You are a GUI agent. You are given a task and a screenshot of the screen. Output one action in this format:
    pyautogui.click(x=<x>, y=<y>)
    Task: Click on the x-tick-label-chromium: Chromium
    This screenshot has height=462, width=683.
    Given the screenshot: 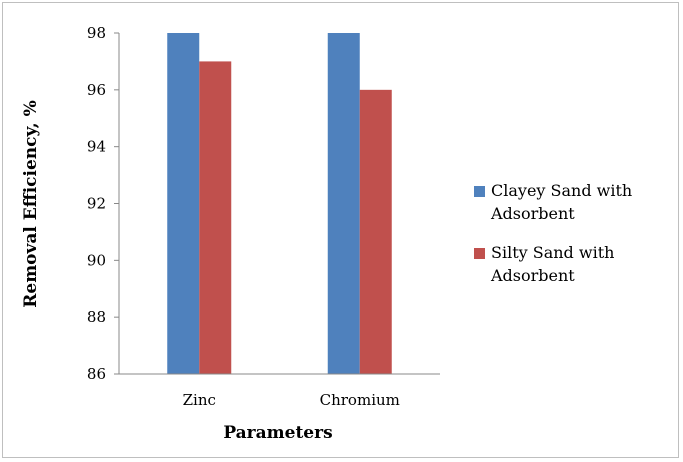 What is the action you would take?
    pyautogui.click(x=360, y=400)
    